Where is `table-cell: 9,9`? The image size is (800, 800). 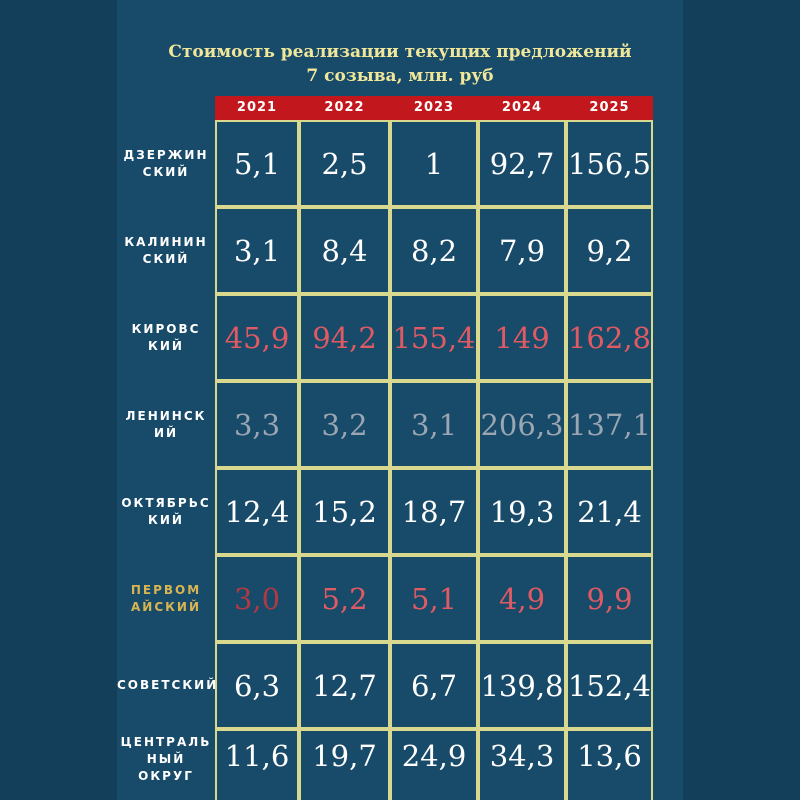
table-cell: 9,9 is located at coordinates (609, 598).